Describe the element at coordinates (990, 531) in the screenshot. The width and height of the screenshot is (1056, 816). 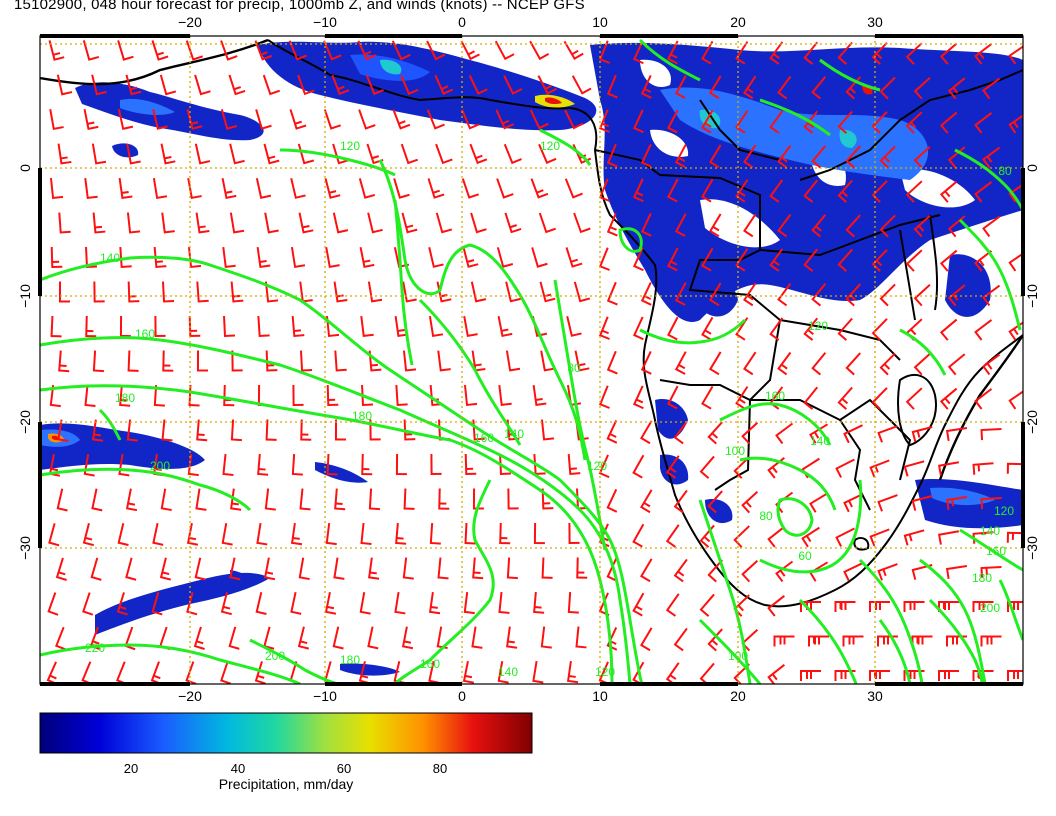
I see `contour-label: 140` at that location.